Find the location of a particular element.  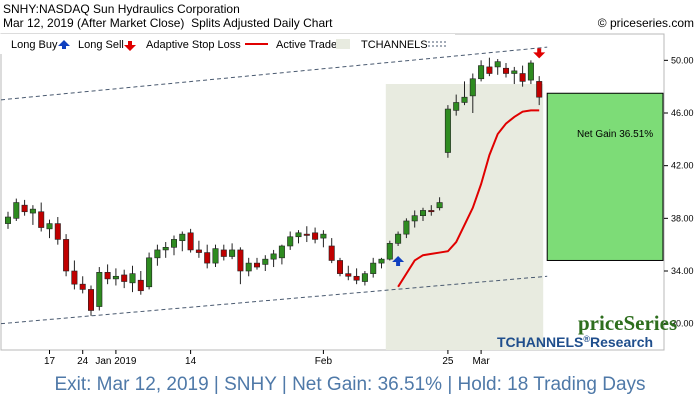

sell-signal-arrow is located at coordinates (539, 53).